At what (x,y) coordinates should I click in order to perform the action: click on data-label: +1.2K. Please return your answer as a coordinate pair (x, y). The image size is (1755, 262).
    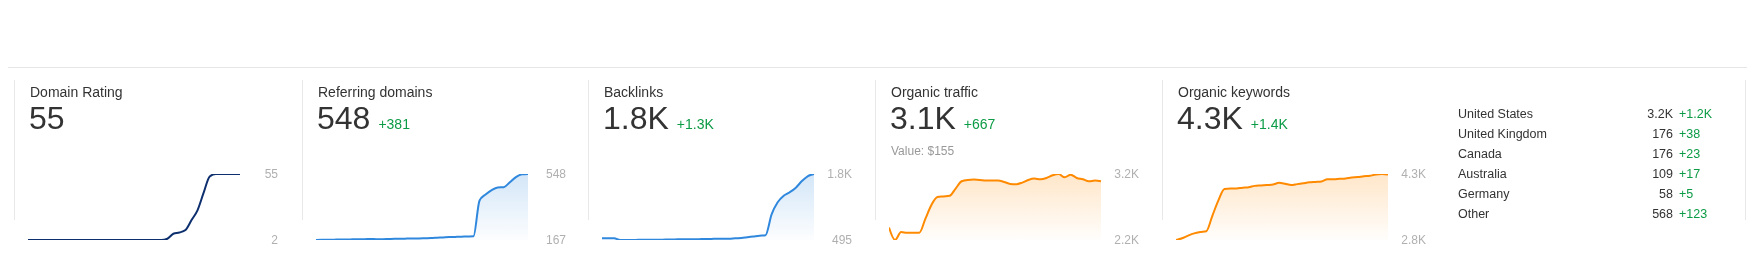
    Looking at the image, I should click on (1695, 114).